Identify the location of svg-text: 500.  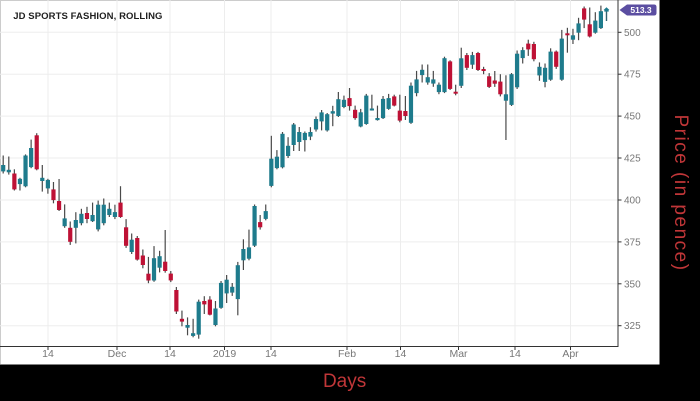
(632, 33).